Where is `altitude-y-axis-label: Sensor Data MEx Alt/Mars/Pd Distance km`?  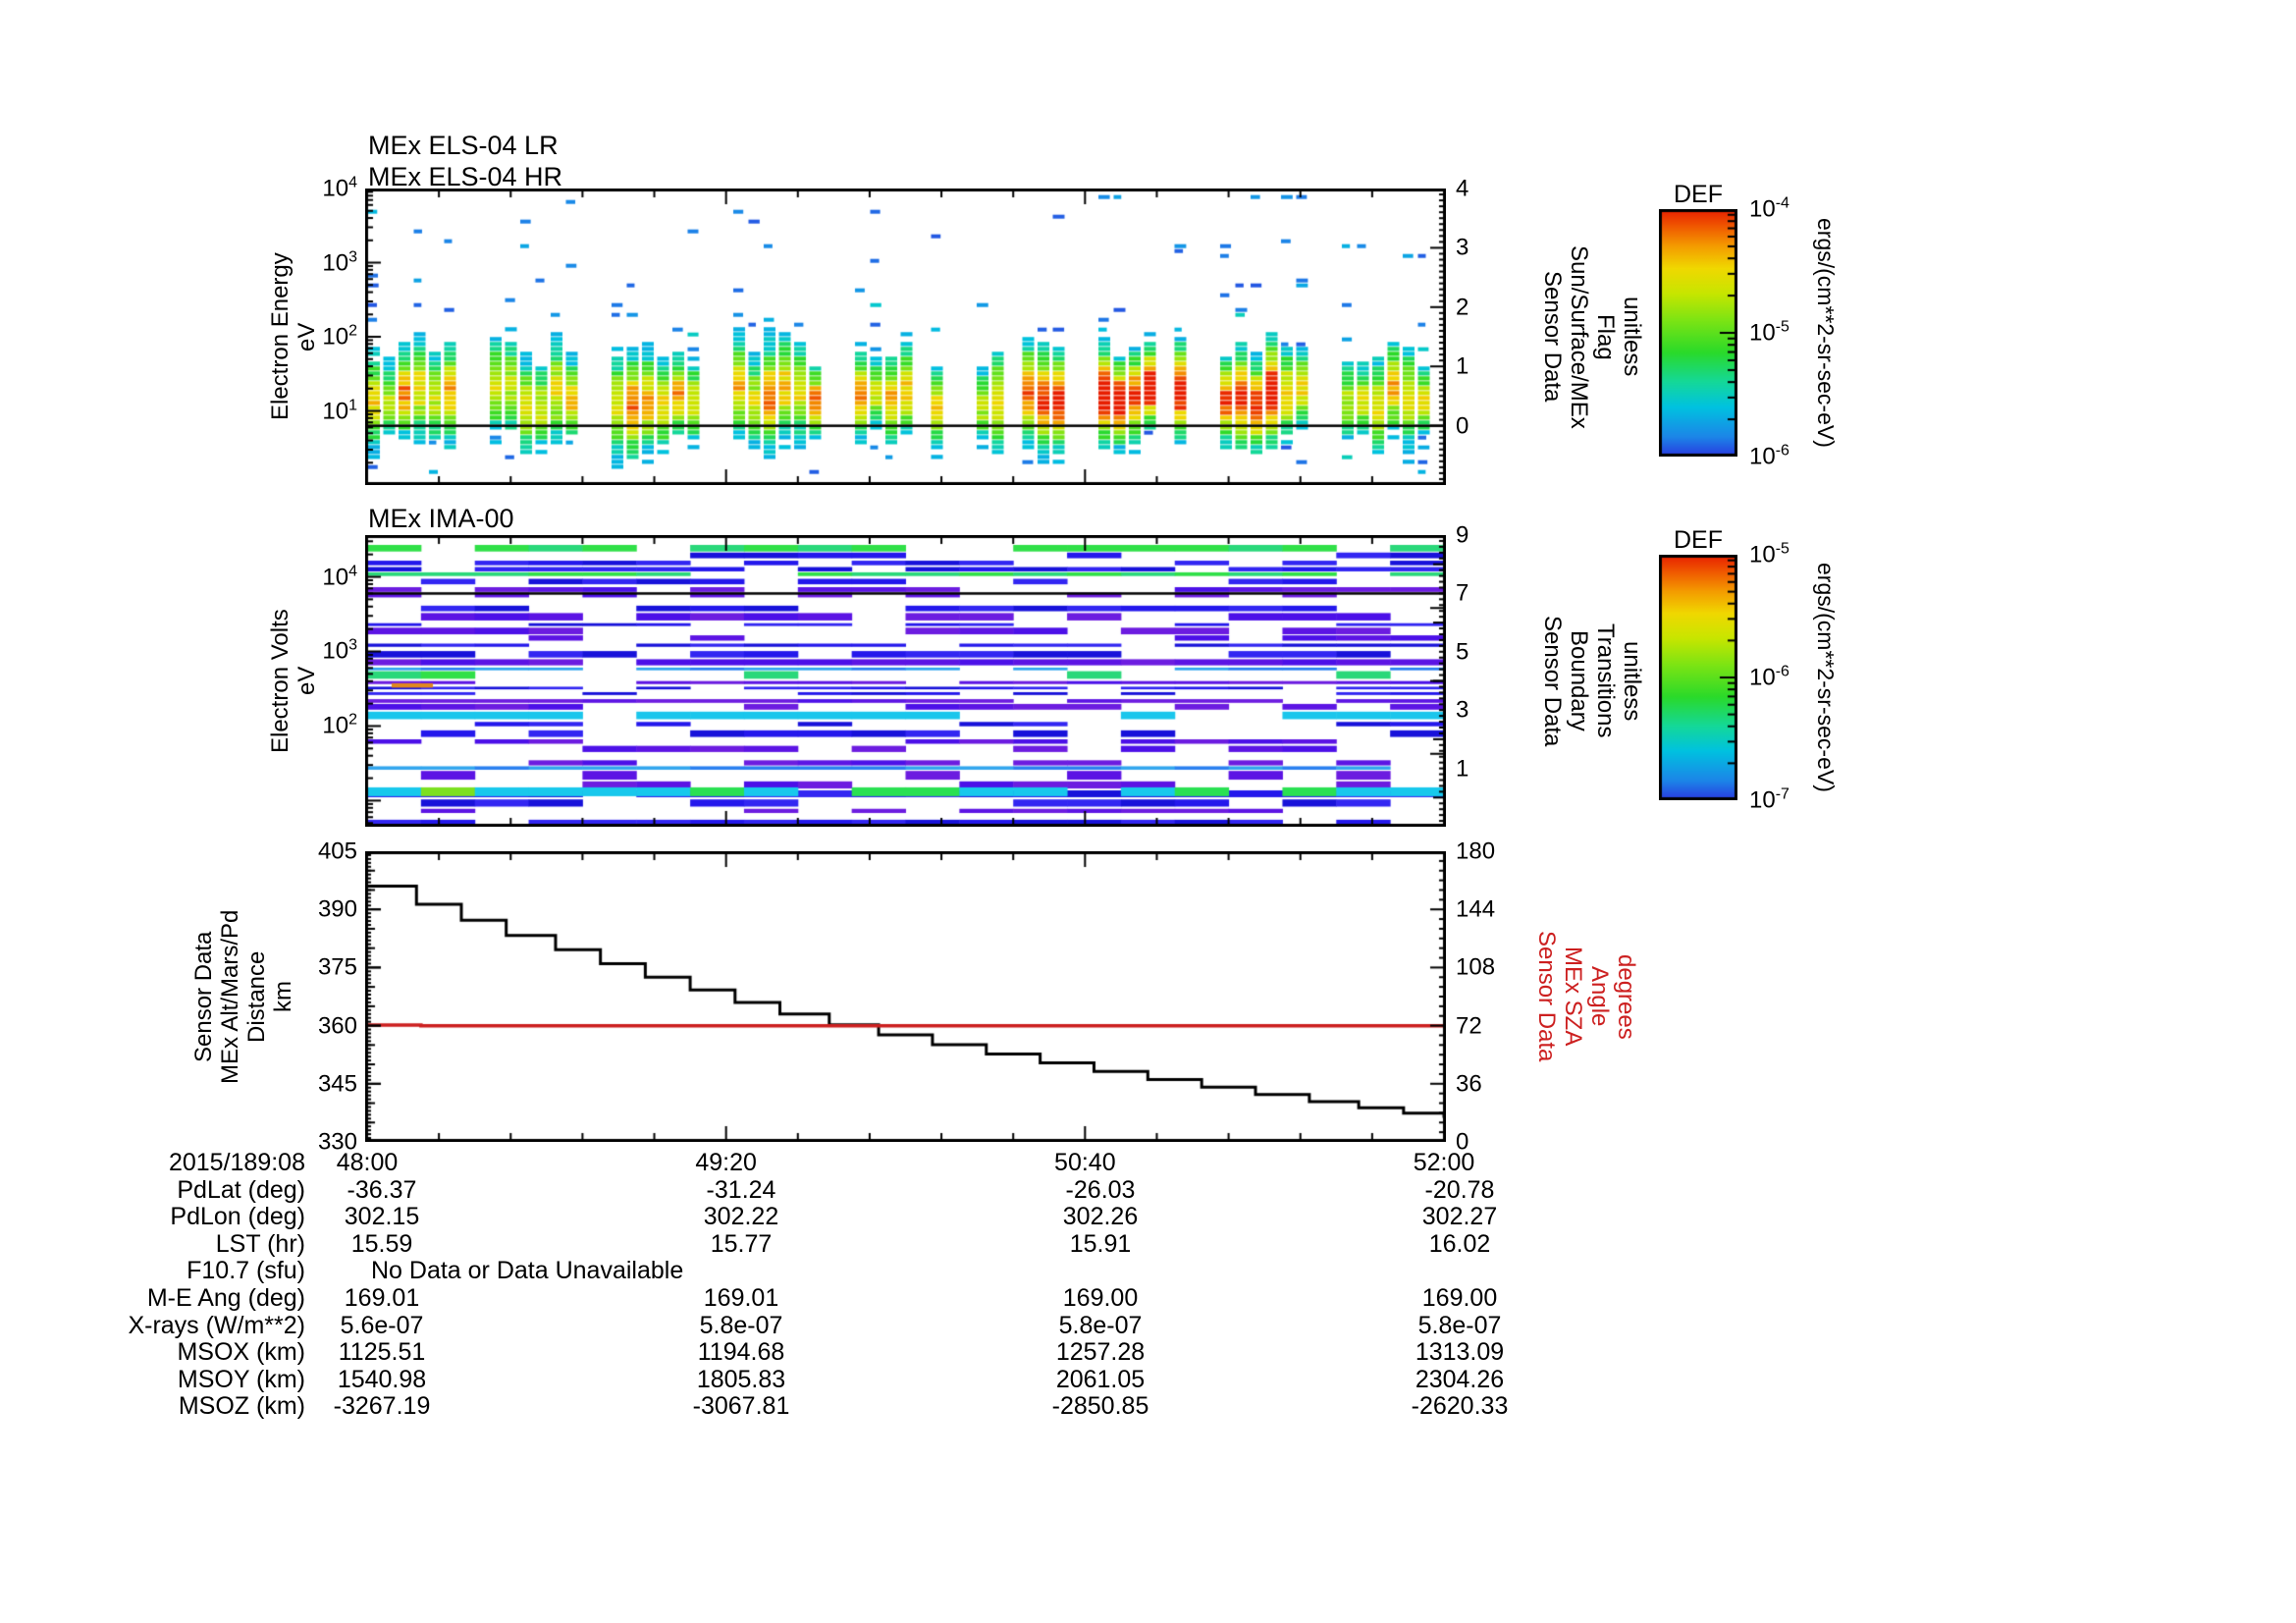 altitude-y-axis-label: Sensor Data MEx Alt/Mars/Pd Distance km is located at coordinates (243, 996).